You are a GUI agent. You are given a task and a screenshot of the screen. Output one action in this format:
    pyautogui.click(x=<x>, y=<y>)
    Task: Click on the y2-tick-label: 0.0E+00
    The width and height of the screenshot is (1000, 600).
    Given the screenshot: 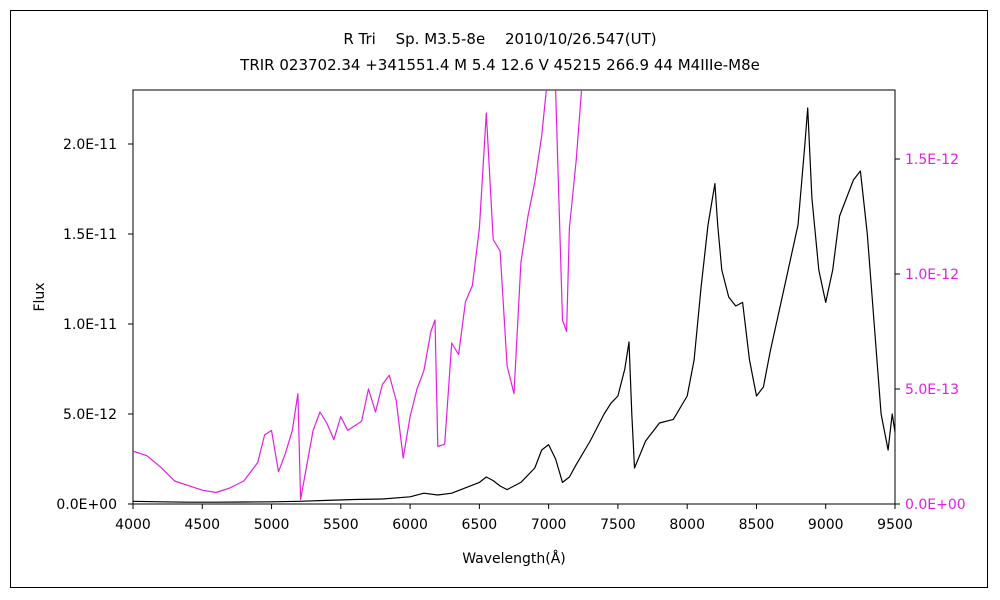 What is the action you would take?
    pyautogui.click(x=935, y=505)
    